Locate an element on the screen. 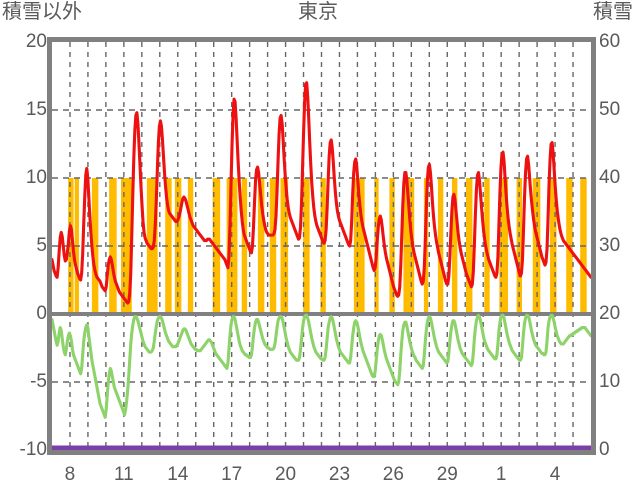  x-axis-tick-14: 14 is located at coordinates (178, 474).